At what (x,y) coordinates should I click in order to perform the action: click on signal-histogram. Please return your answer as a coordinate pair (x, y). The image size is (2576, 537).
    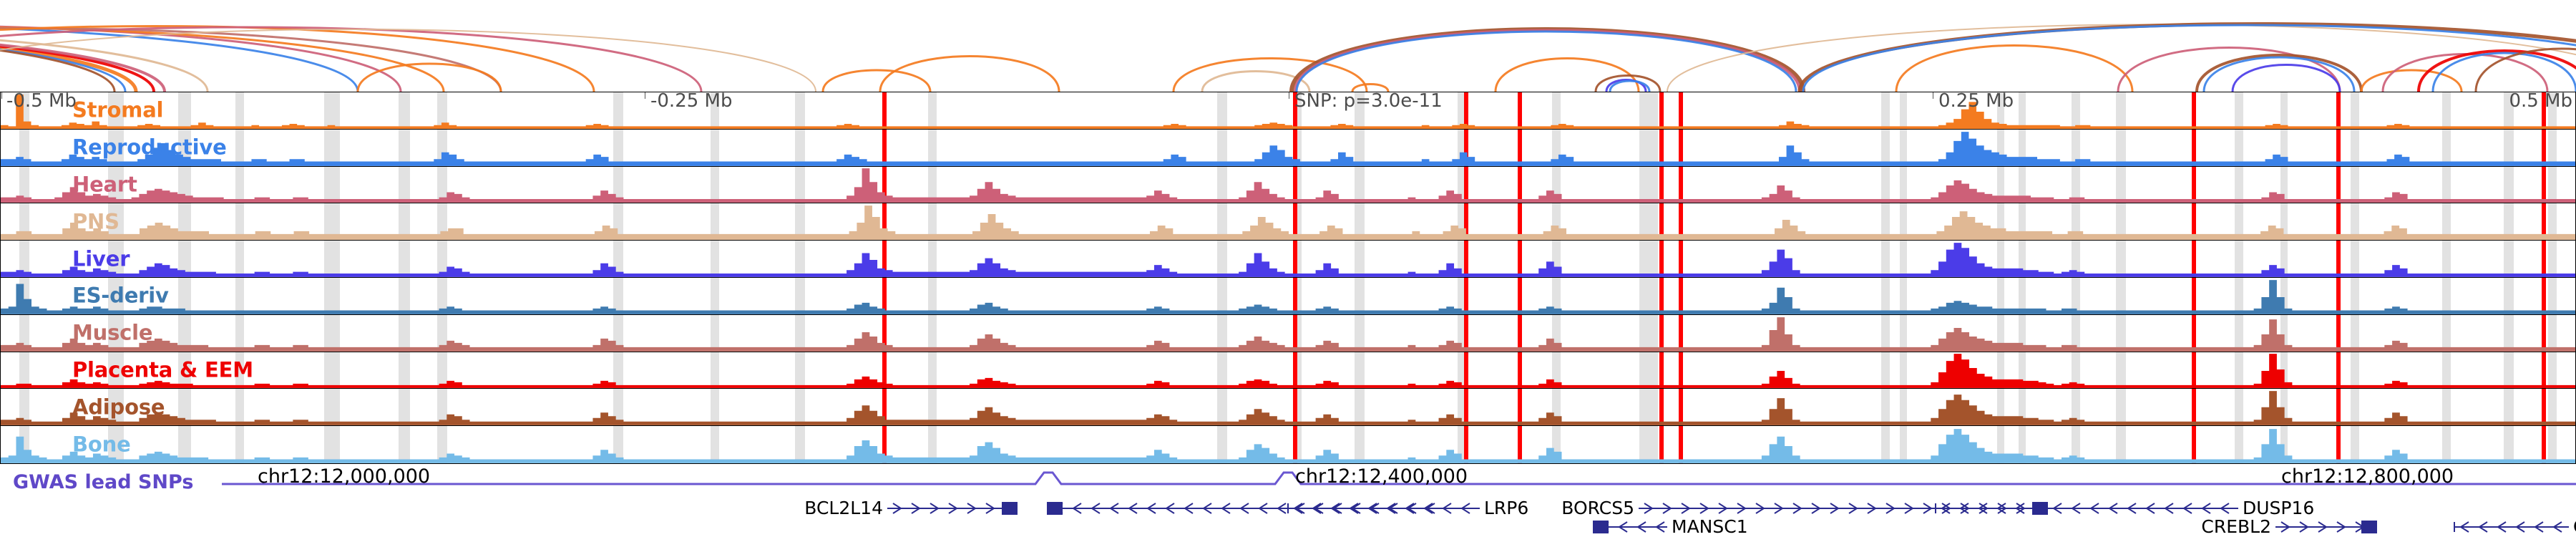
    Looking at the image, I should click on (1288, 334).